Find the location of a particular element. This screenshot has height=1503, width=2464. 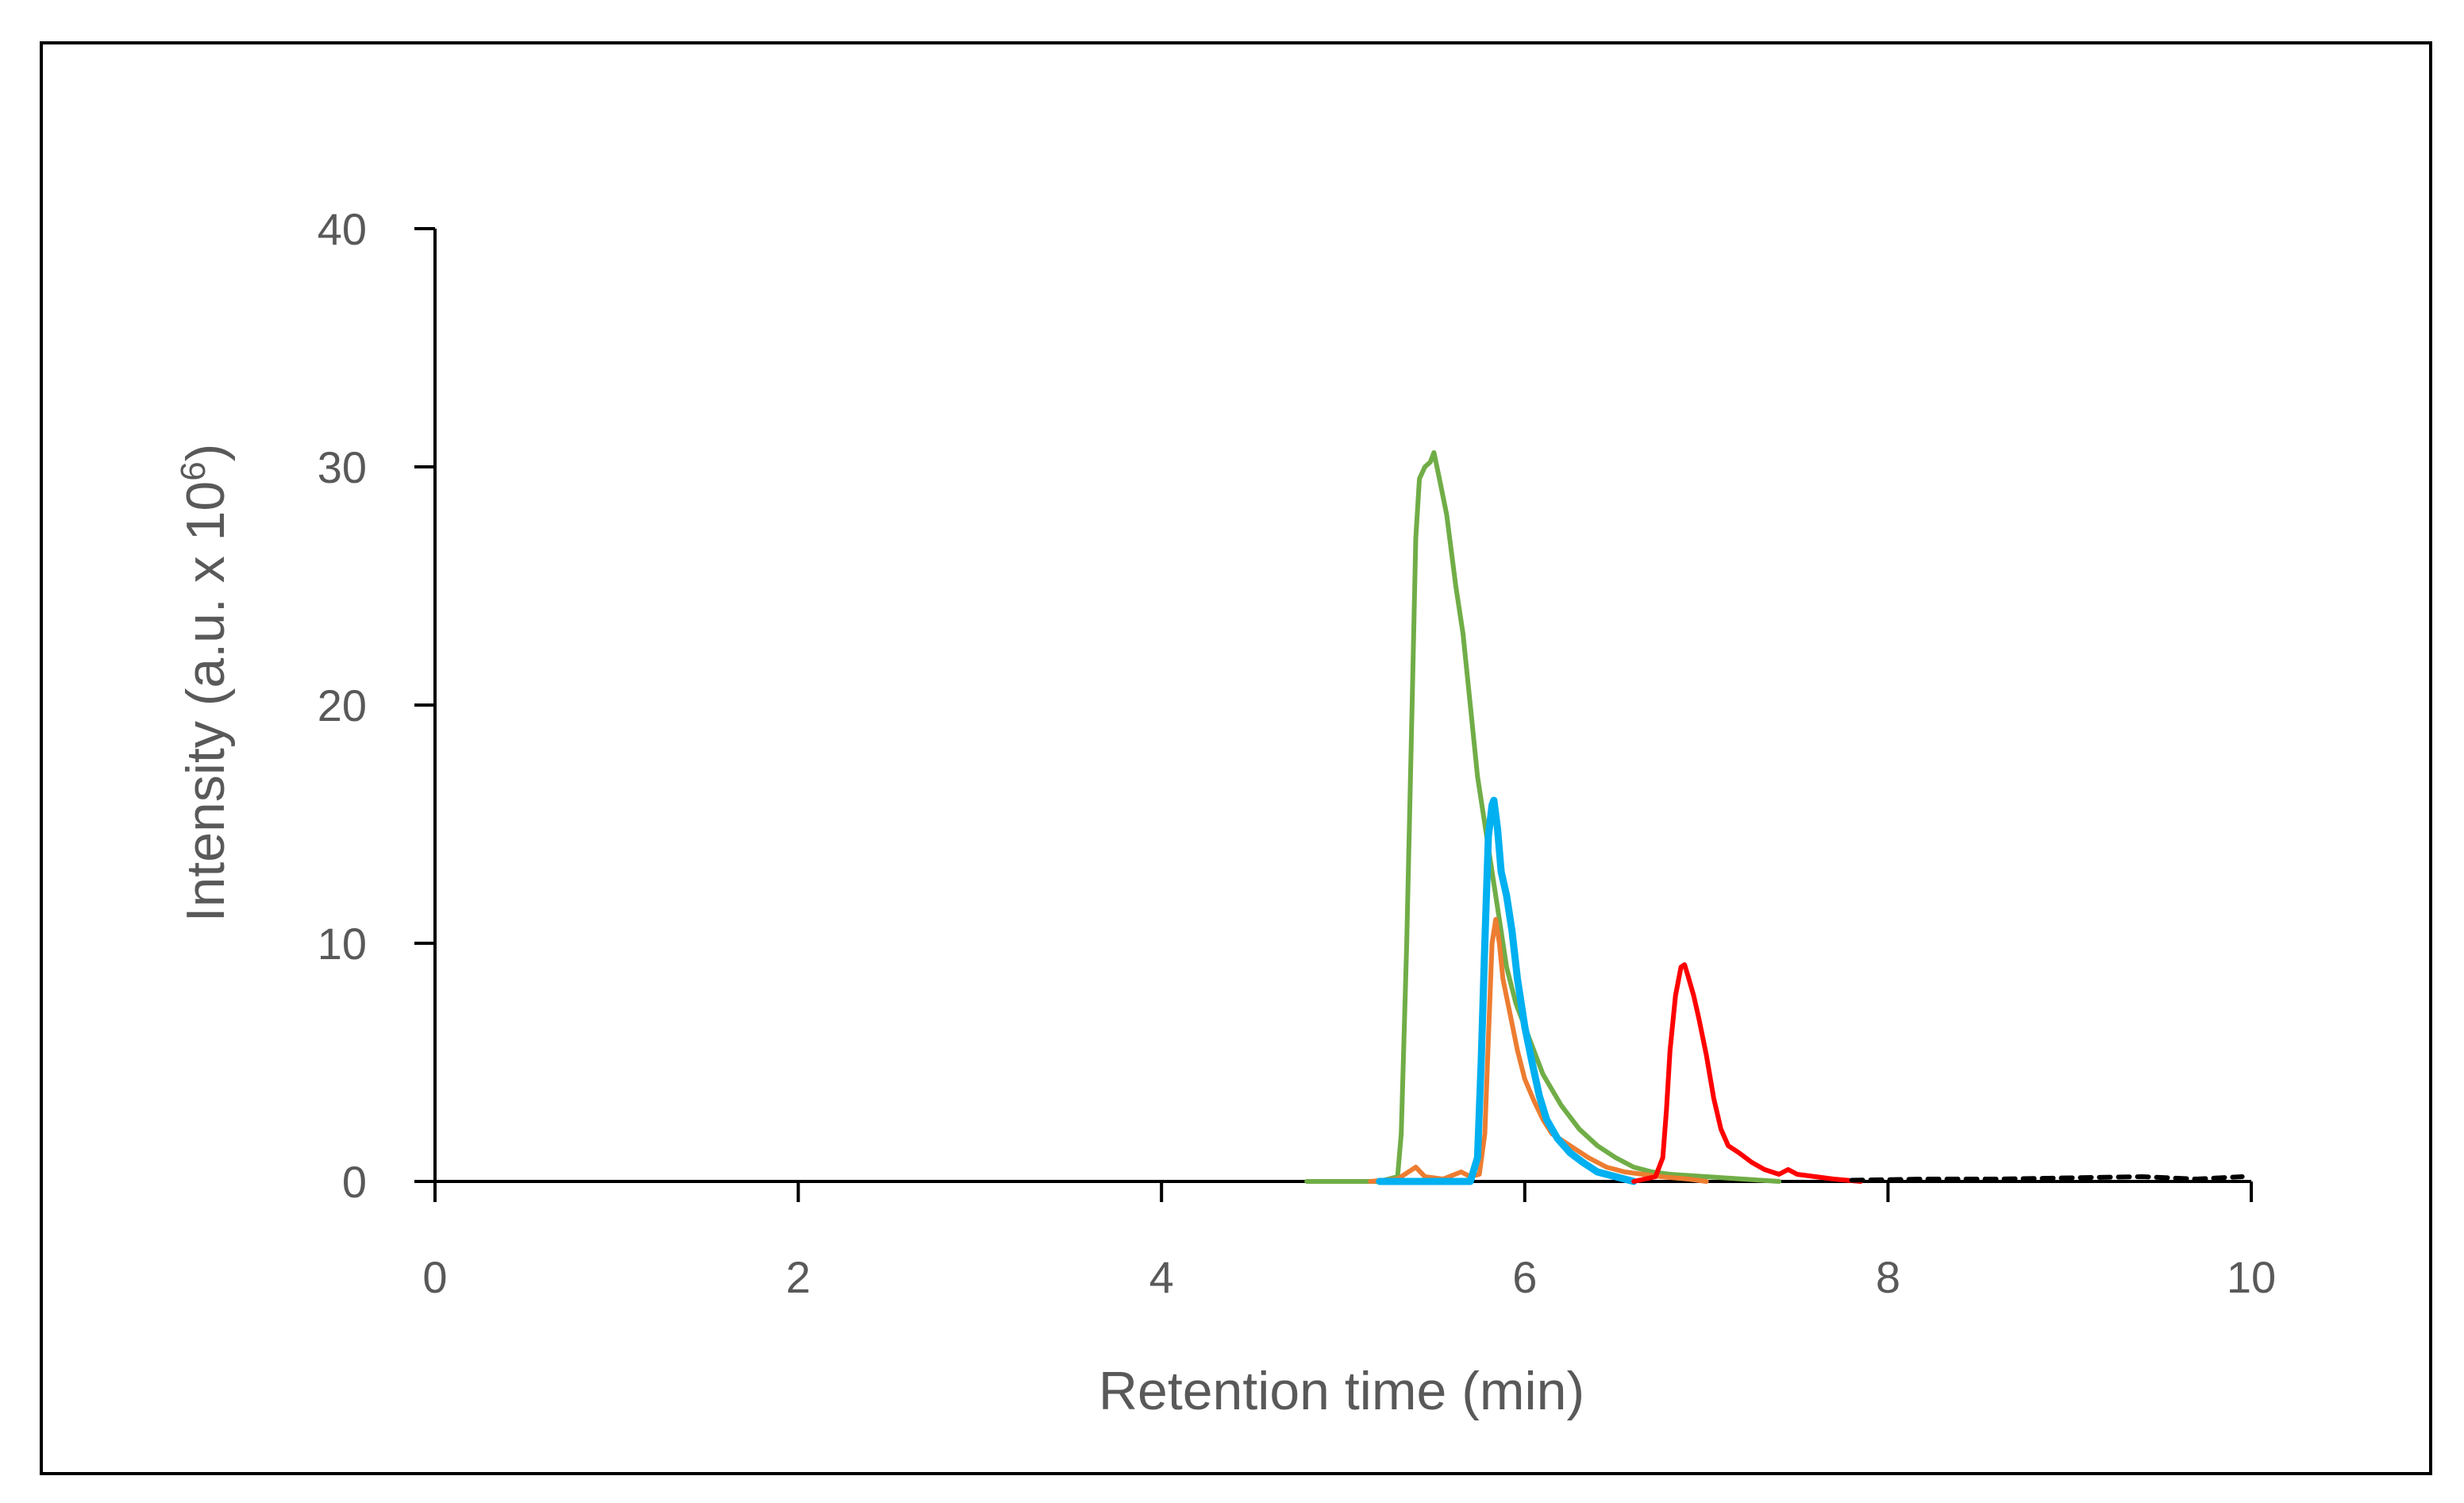

y-tick-label: 40 is located at coordinates (342, 229).